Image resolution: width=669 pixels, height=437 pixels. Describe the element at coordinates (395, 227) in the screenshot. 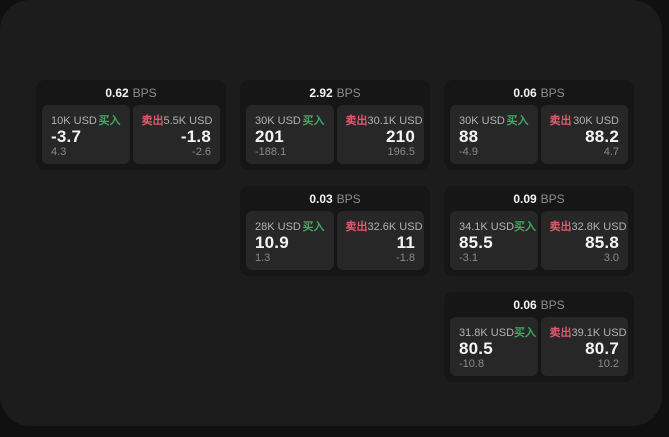

I see `amount-label: 32.6K USD` at that location.